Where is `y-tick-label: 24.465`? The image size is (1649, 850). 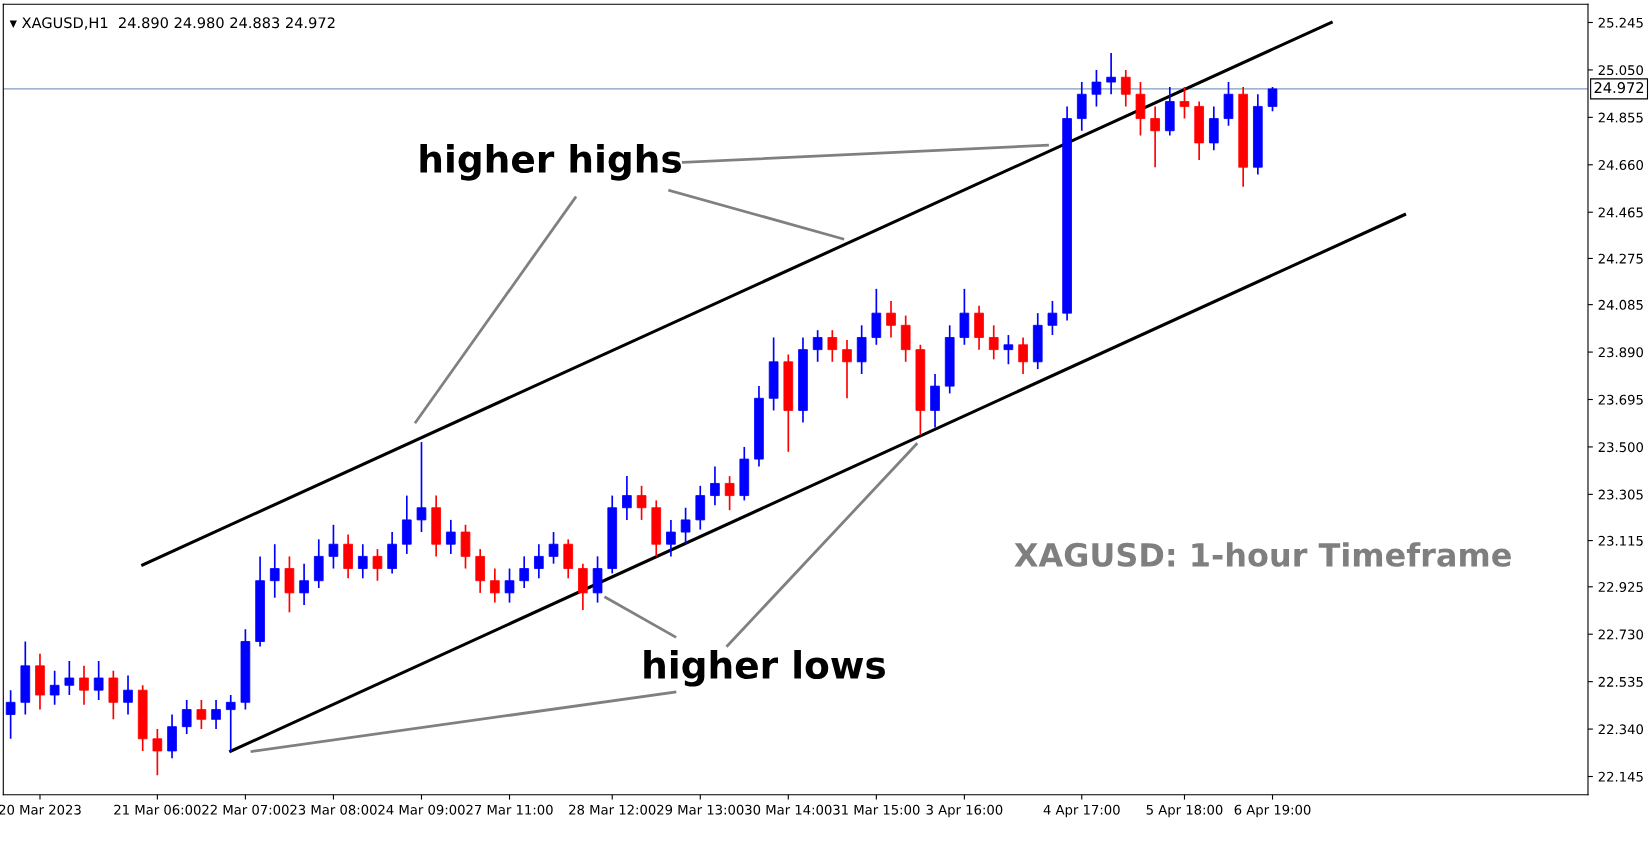
y-tick-label: 24.465 is located at coordinates (1620, 212).